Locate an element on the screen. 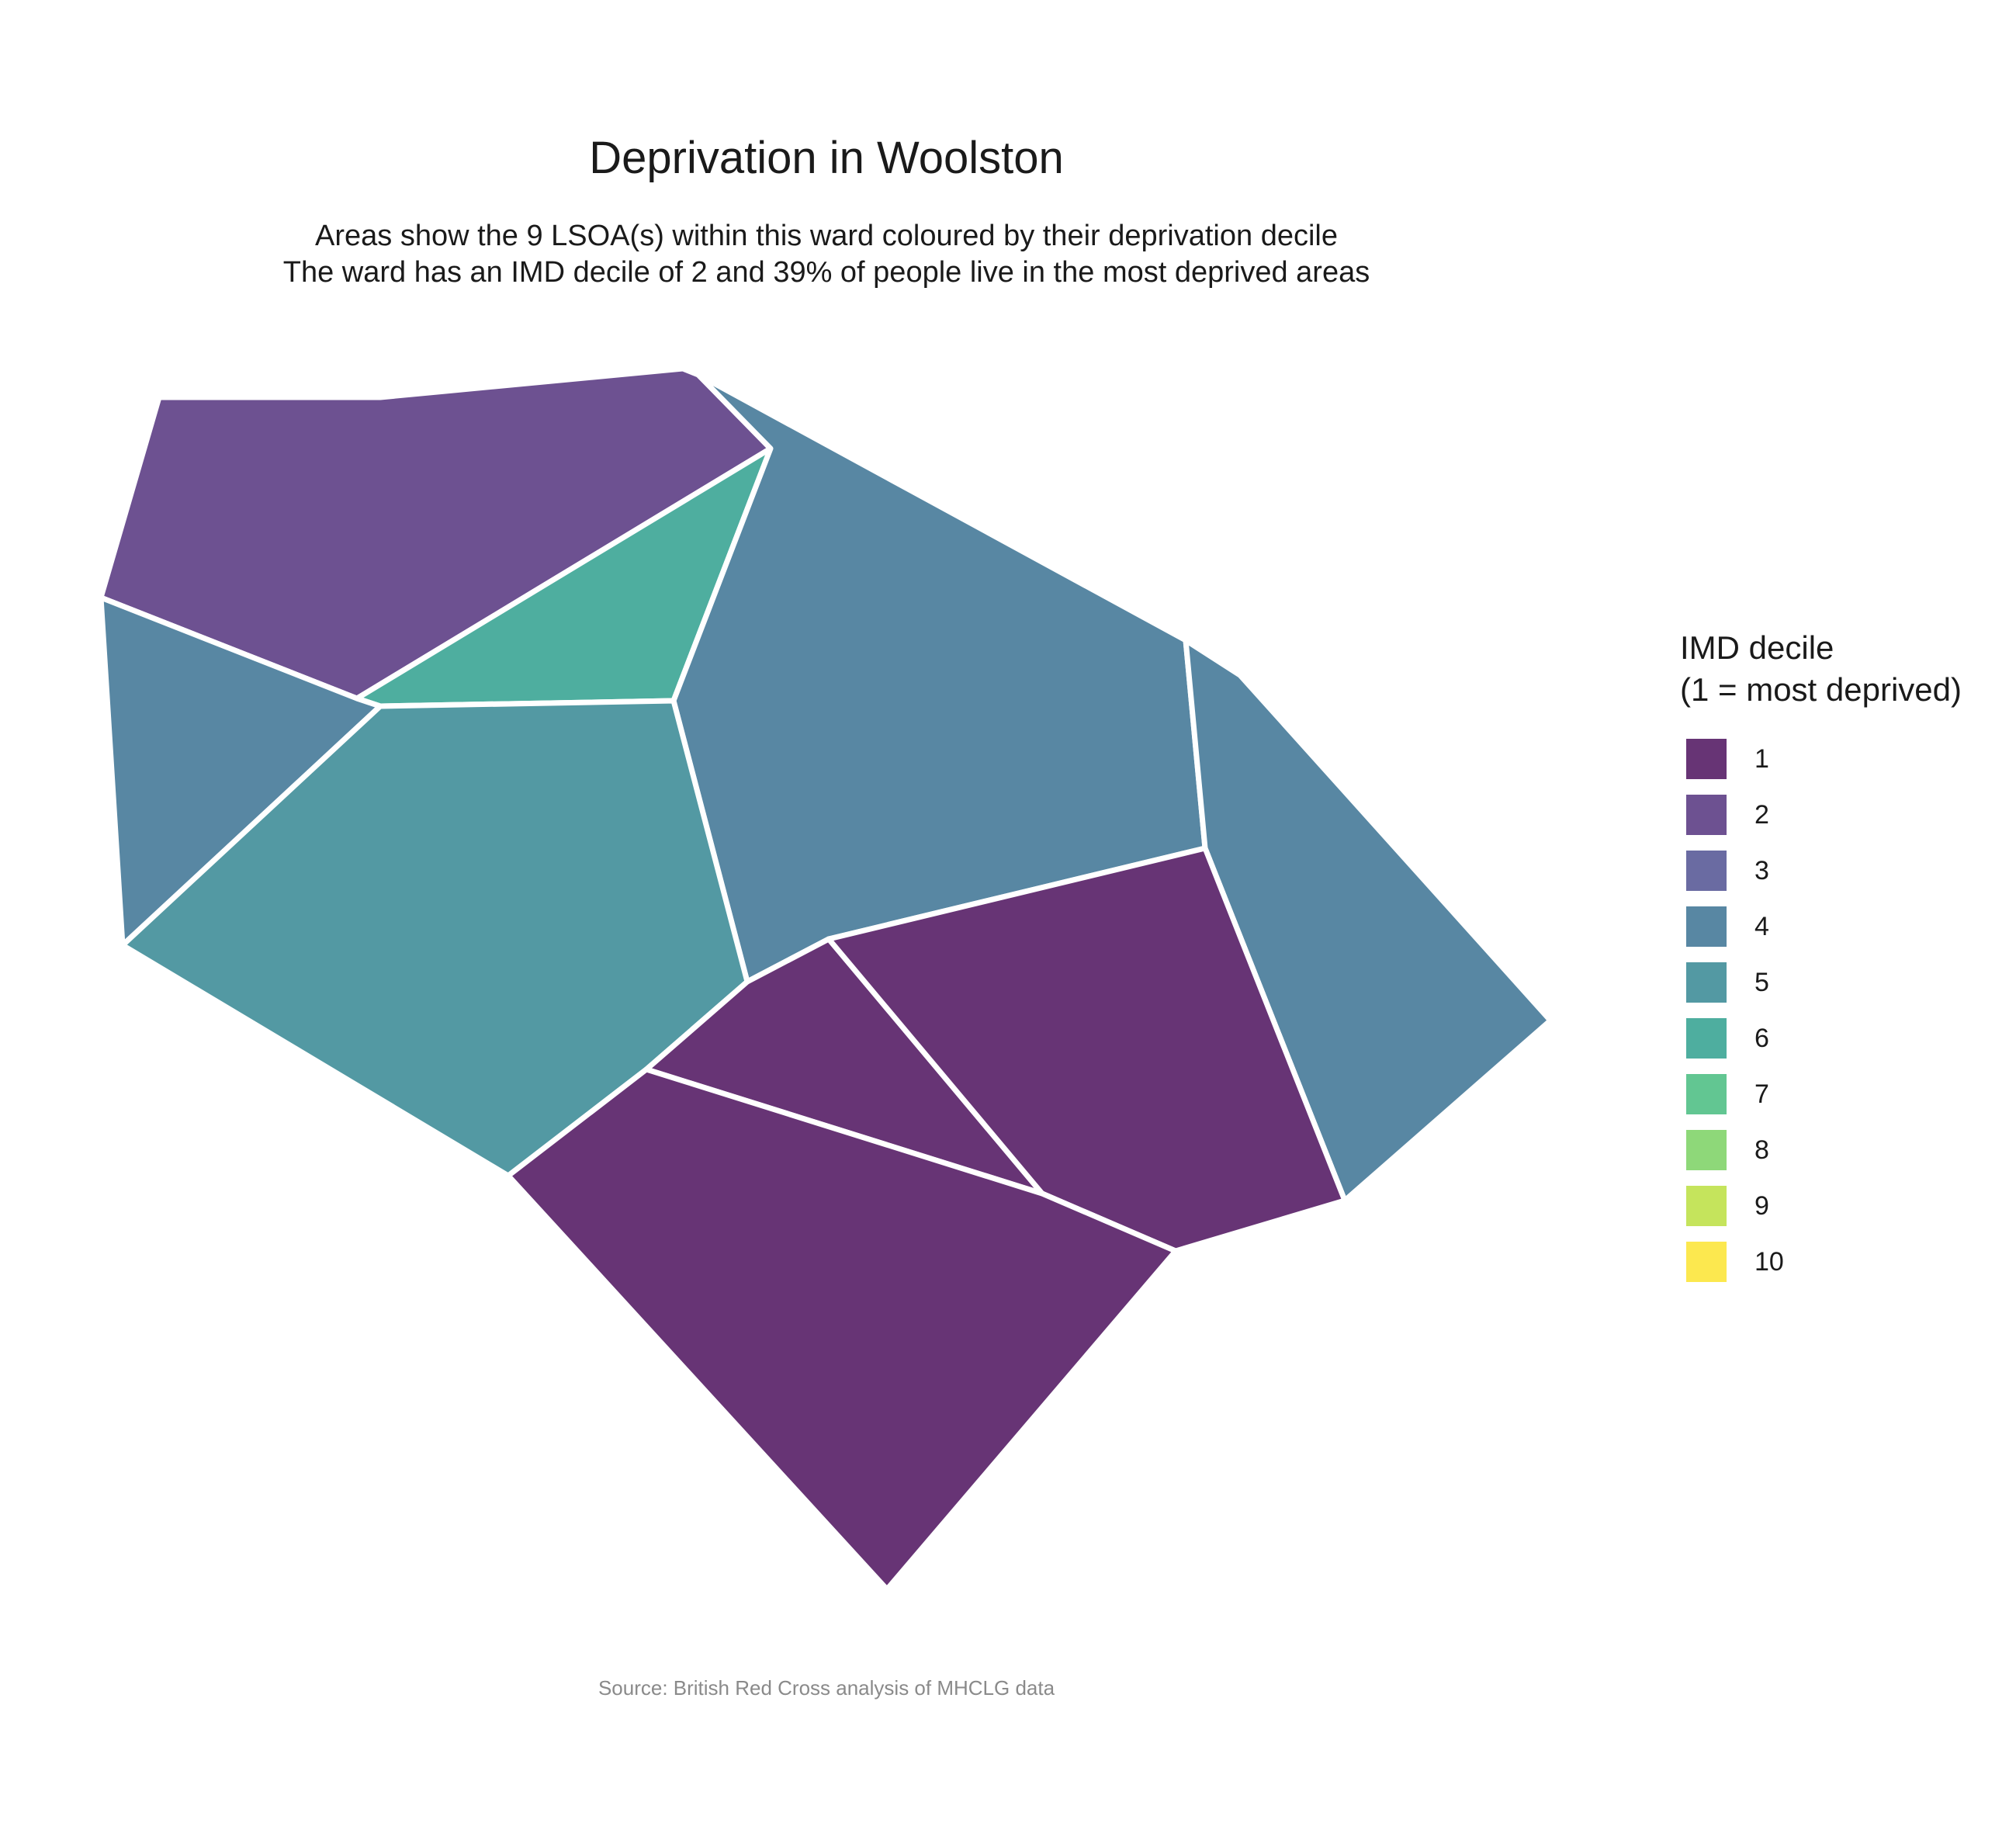 The height and width of the screenshot is (1833, 2016). legend-label: 1 is located at coordinates (1762, 758).